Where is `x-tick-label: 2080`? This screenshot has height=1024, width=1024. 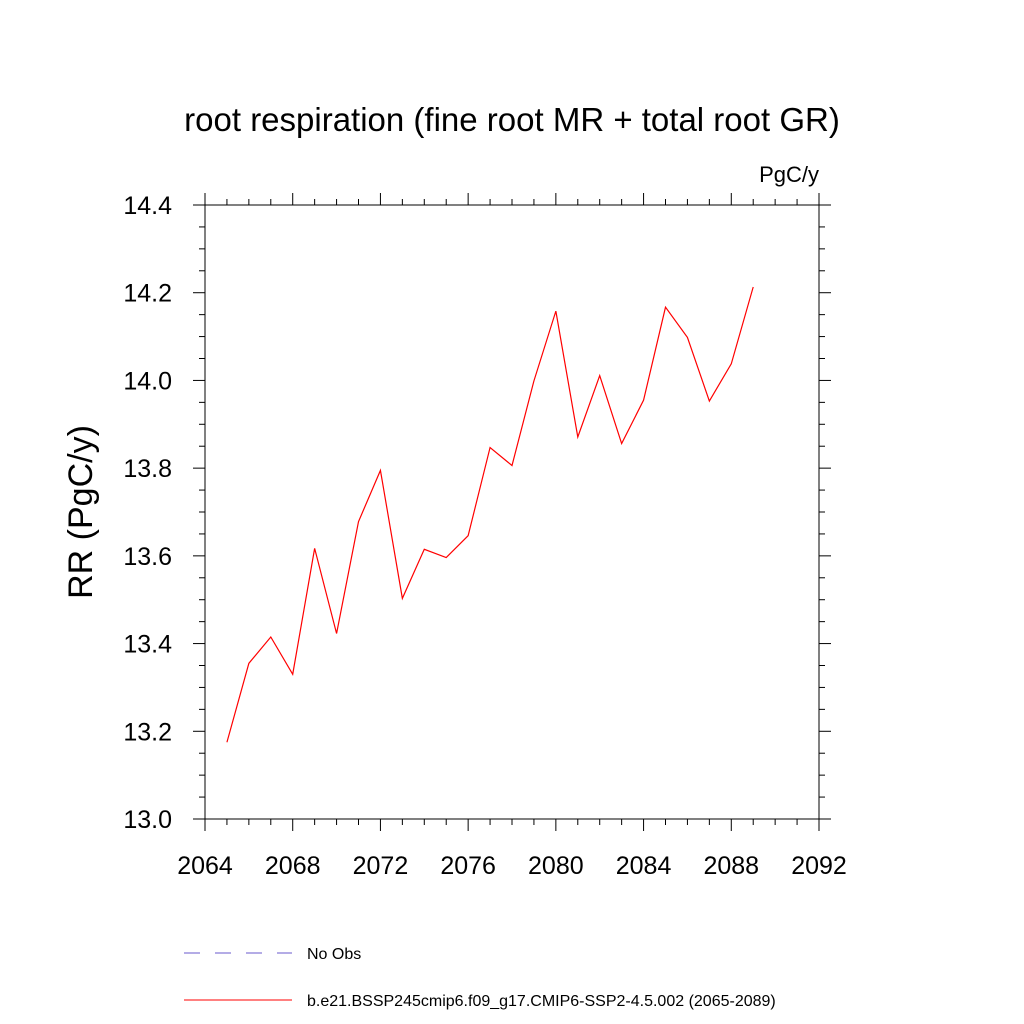 x-tick-label: 2080 is located at coordinates (556, 866).